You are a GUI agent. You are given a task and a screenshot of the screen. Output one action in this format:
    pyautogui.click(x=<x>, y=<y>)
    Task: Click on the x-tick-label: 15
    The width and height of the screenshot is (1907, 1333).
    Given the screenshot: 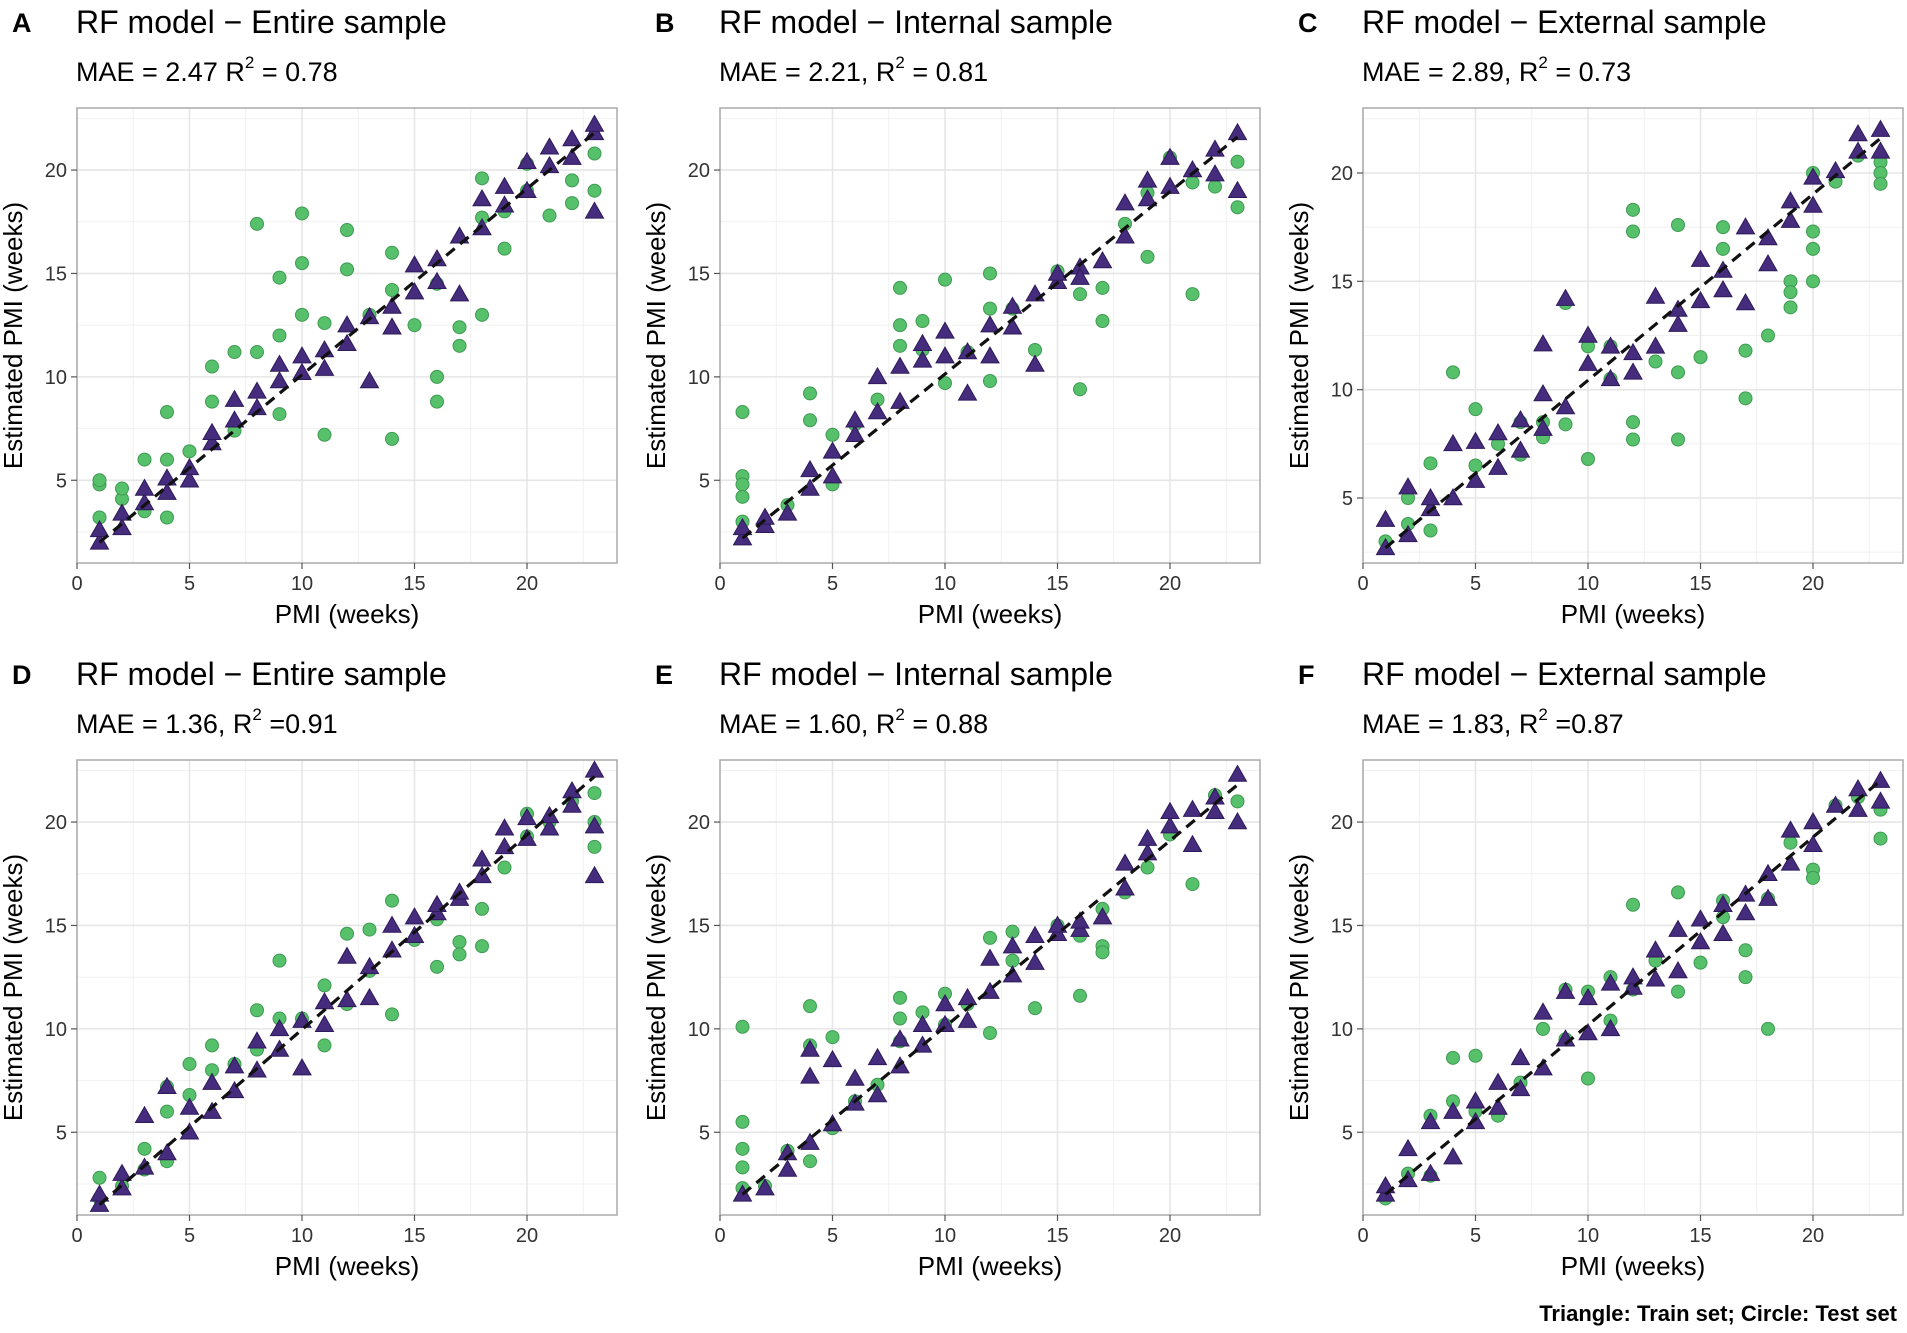 What is the action you would take?
    pyautogui.click(x=414, y=1236)
    